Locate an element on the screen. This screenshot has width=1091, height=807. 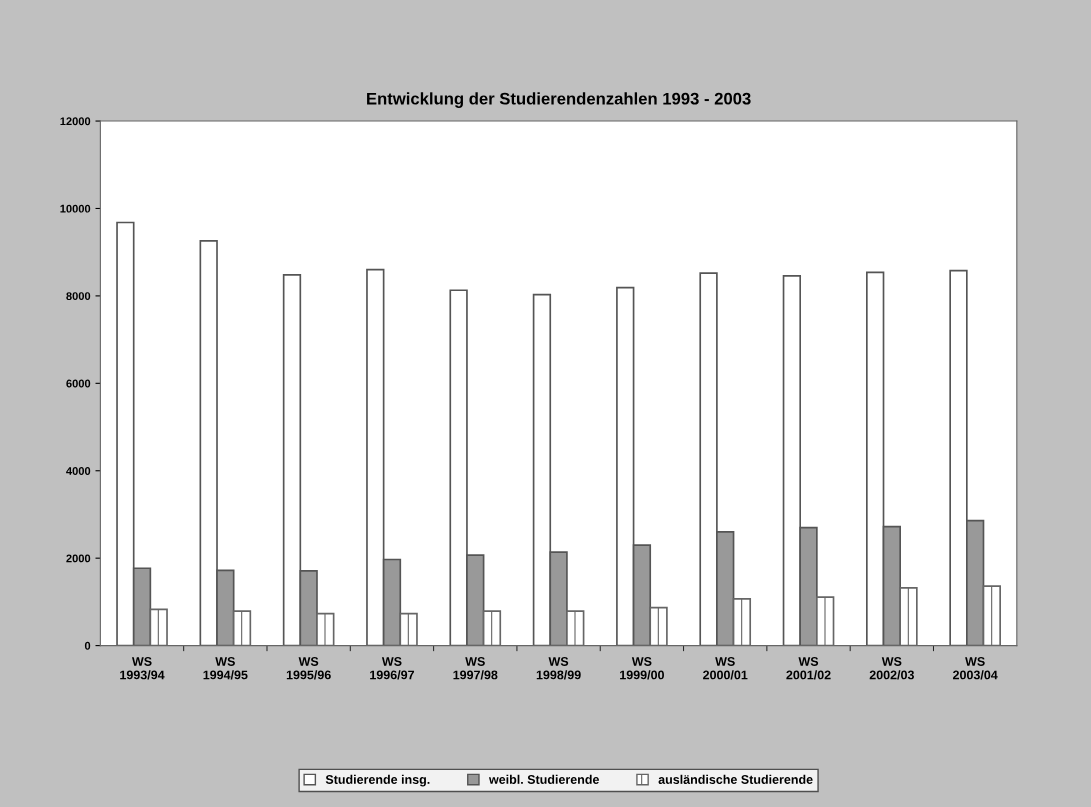
legend-label: Studierende insg. is located at coordinates (377, 780).